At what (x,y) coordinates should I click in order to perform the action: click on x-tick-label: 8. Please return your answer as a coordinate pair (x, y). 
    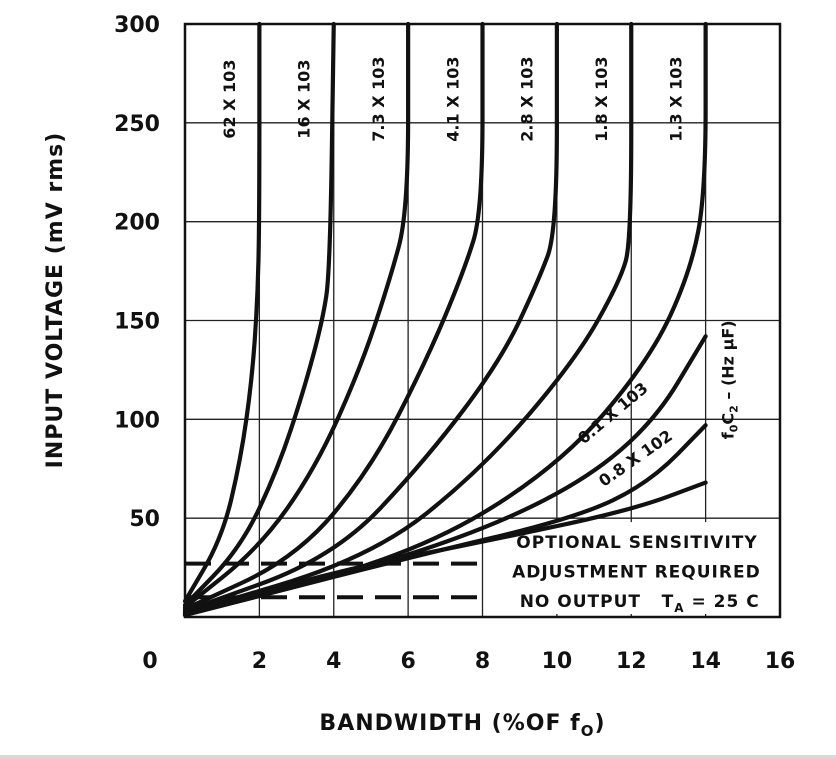
    Looking at the image, I should click on (482, 661).